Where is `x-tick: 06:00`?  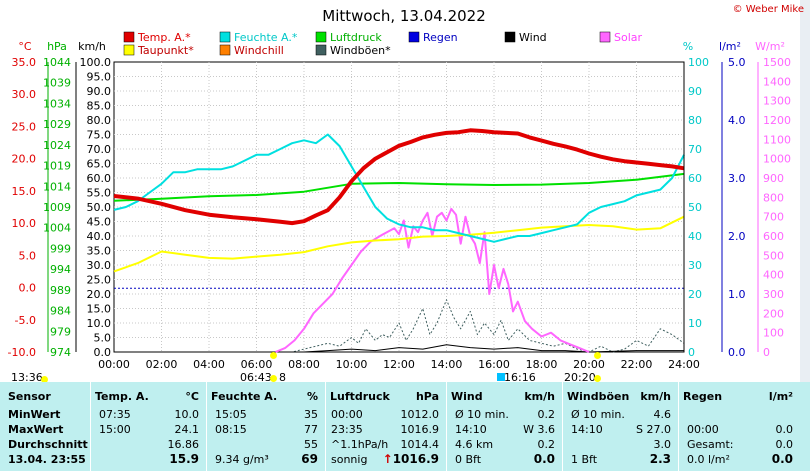 x-tick: 06:00 is located at coordinates (257, 364).